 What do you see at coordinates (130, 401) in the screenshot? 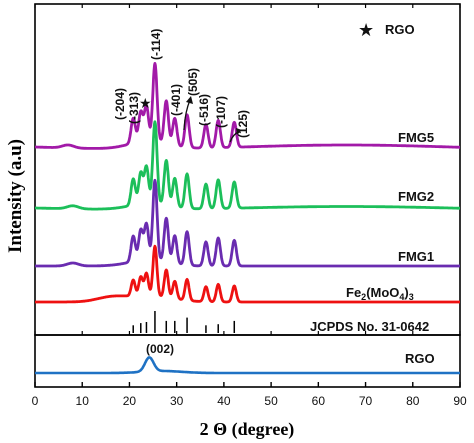
I see `x-tick-label: 20` at bounding box center [130, 401].